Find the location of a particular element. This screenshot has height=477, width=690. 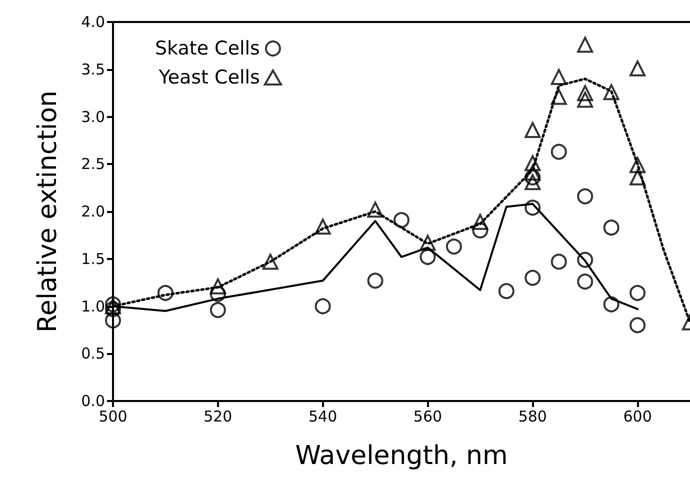

y-tick-label: 3.0 is located at coordinates (93, 117).